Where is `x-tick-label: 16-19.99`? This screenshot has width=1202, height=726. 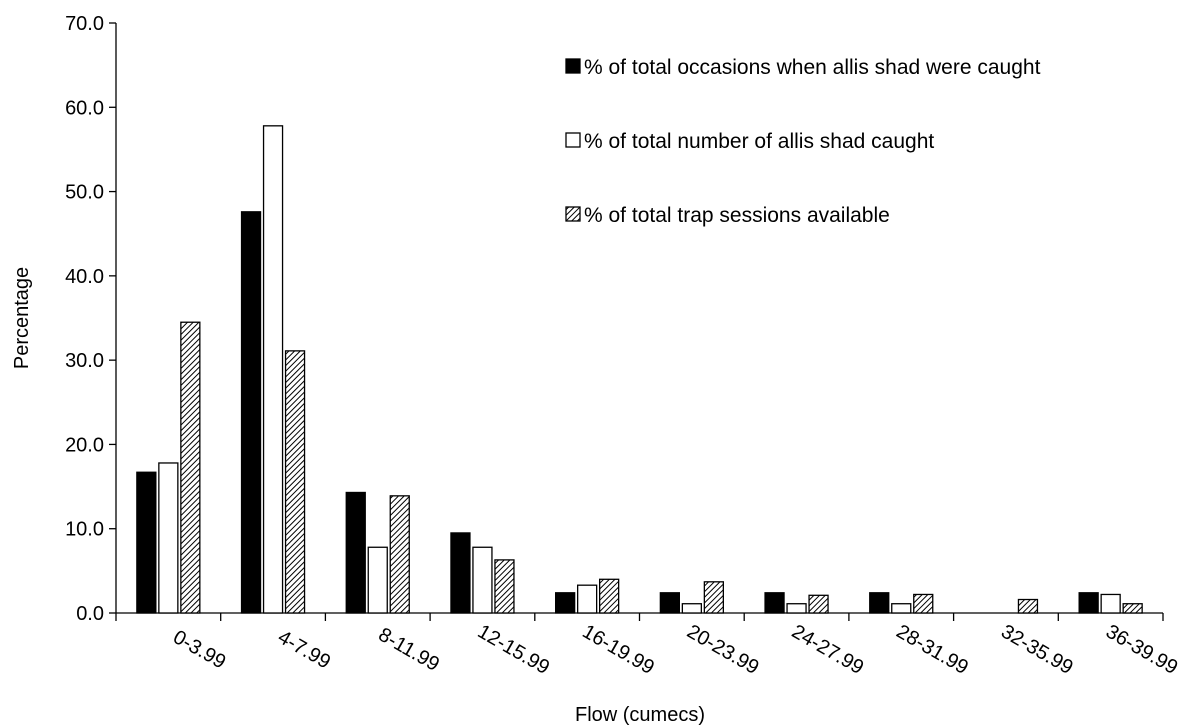 x-tick-label: 16-19.99 is located at coordinates (617, 650).